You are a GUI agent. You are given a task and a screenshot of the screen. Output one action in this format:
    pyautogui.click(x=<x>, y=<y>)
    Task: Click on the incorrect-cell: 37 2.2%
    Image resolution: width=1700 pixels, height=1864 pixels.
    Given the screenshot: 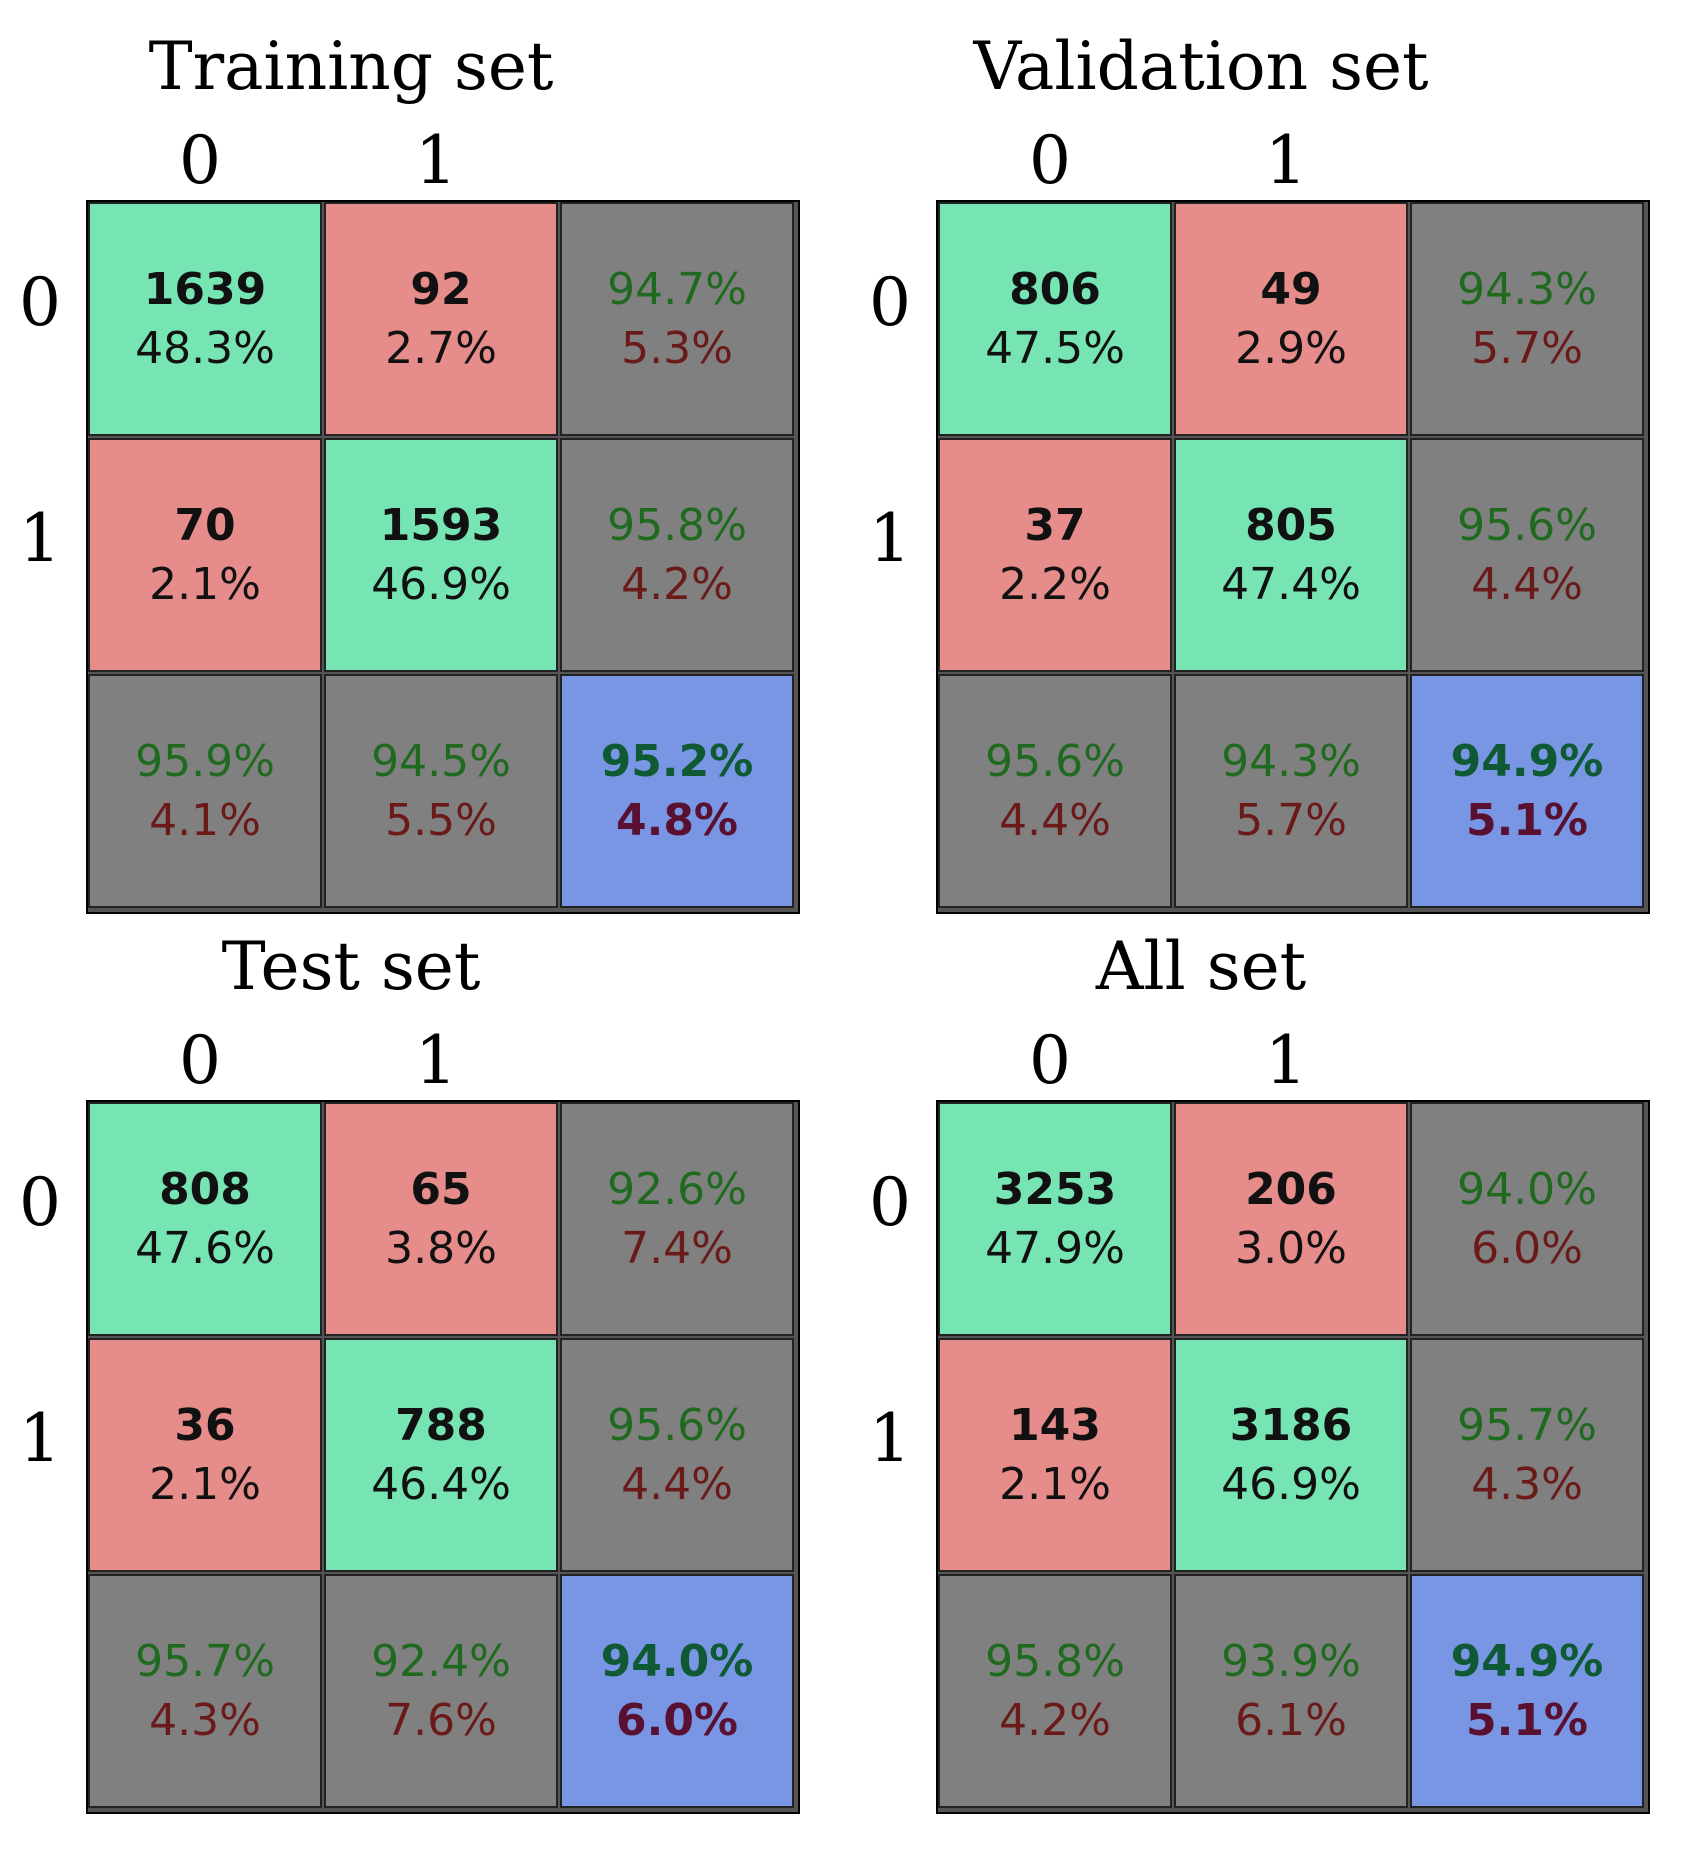 What is the action you would take?
    pyautogui.click(x=1055, y=555)
    